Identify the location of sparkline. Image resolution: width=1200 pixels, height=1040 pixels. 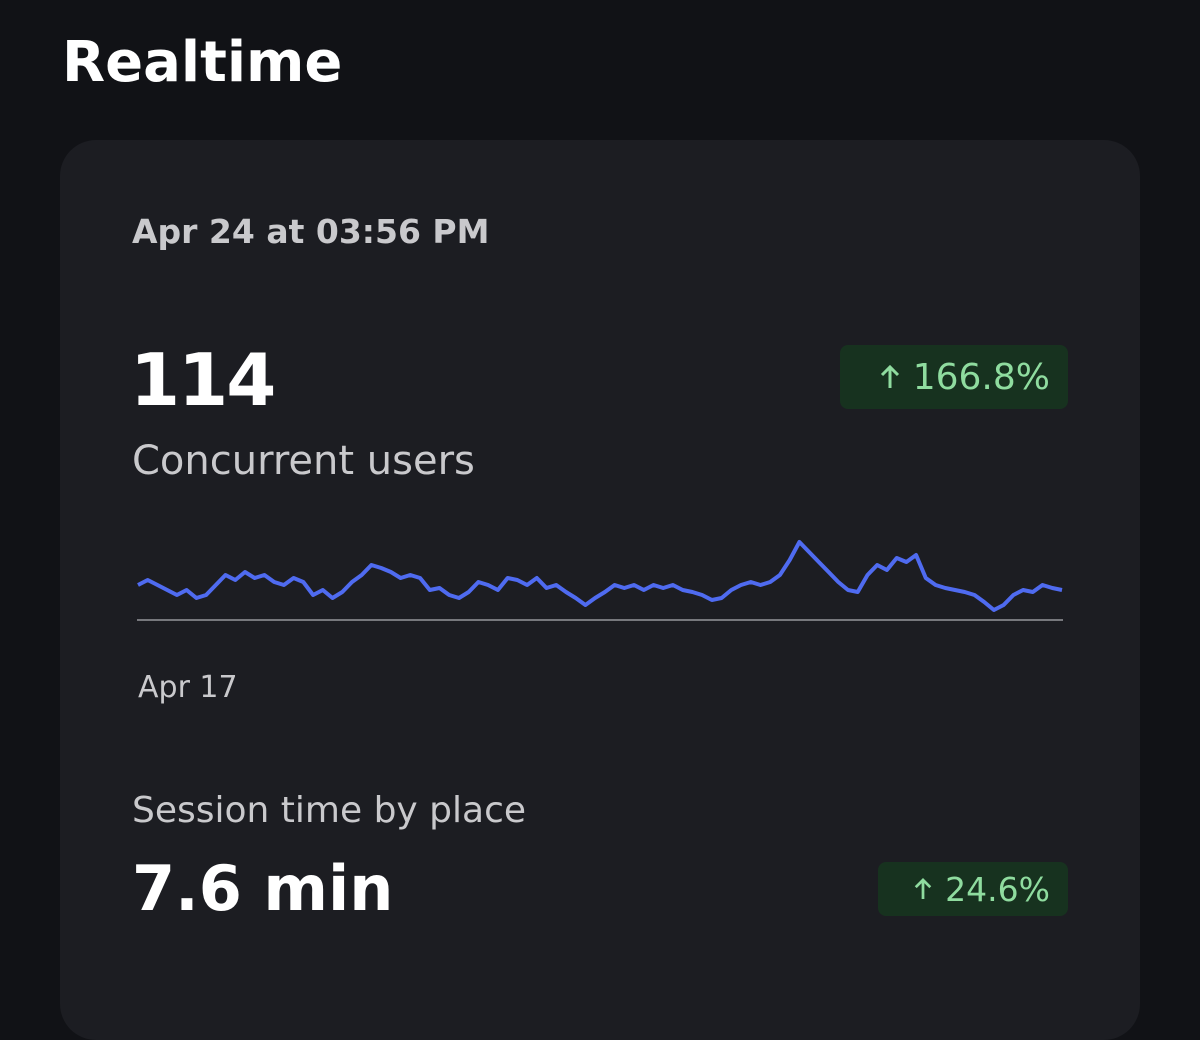
(600, 580).